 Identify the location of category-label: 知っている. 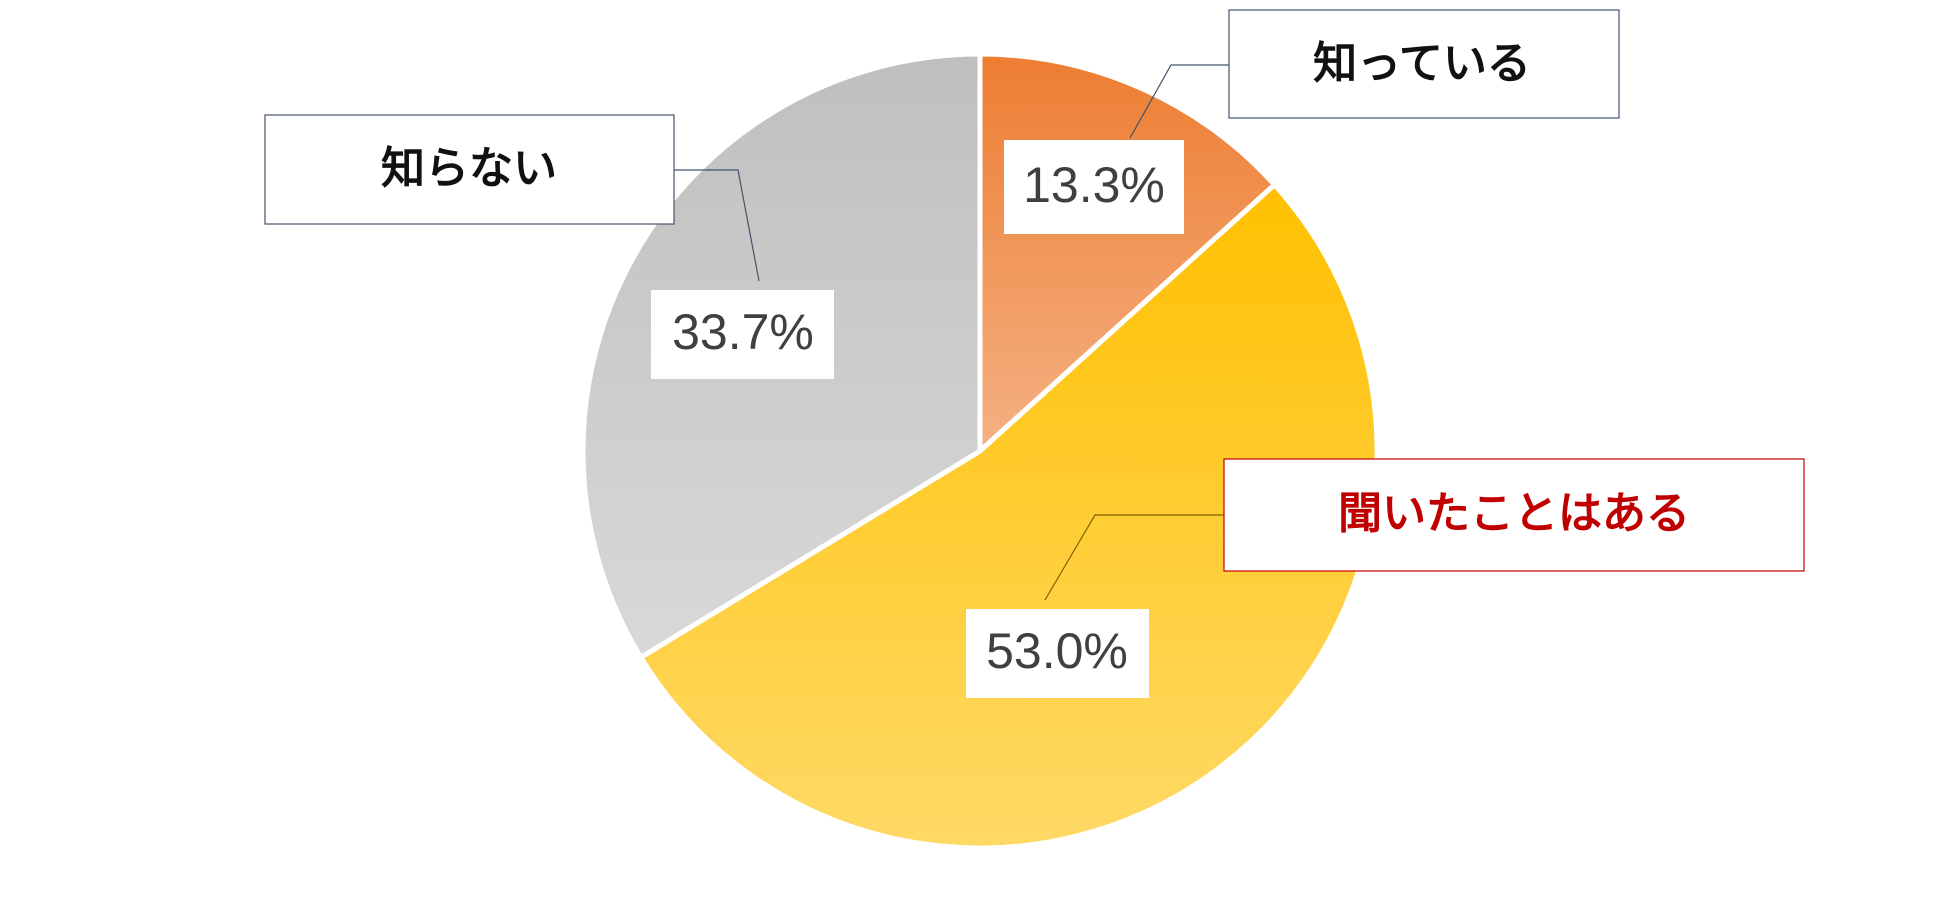
(1422, 63).